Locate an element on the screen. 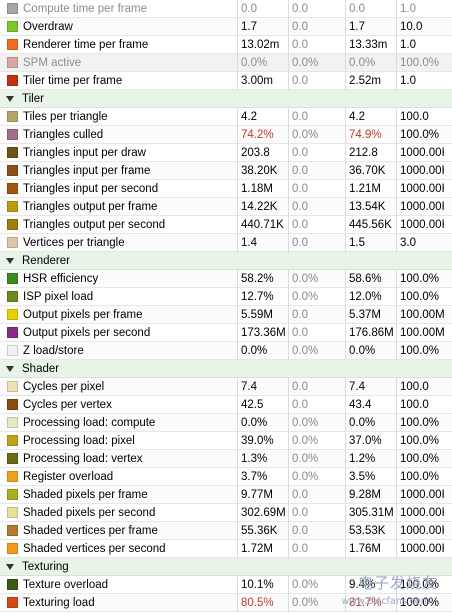  section-label: Tiler is located at coordinates (33, 98).